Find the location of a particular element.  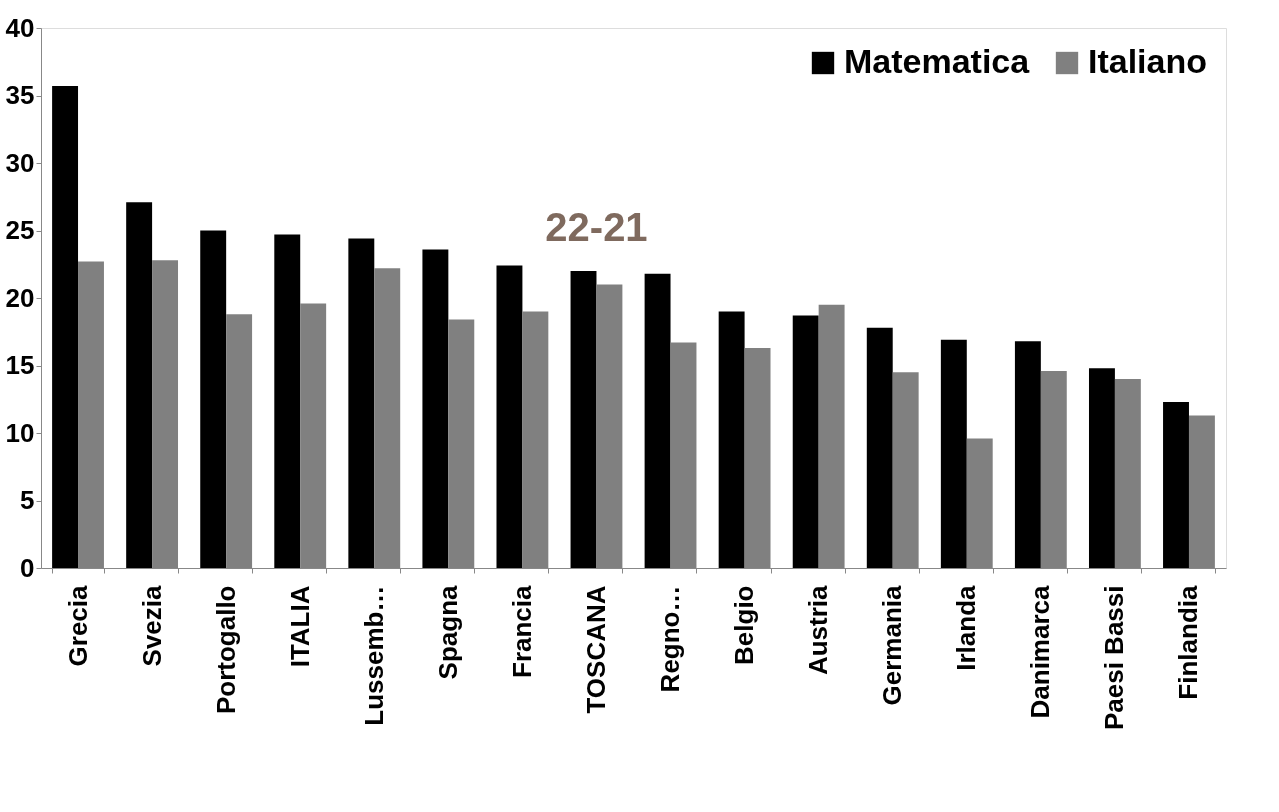

y-tick-label: 0 is located at coordinates (27, 567).